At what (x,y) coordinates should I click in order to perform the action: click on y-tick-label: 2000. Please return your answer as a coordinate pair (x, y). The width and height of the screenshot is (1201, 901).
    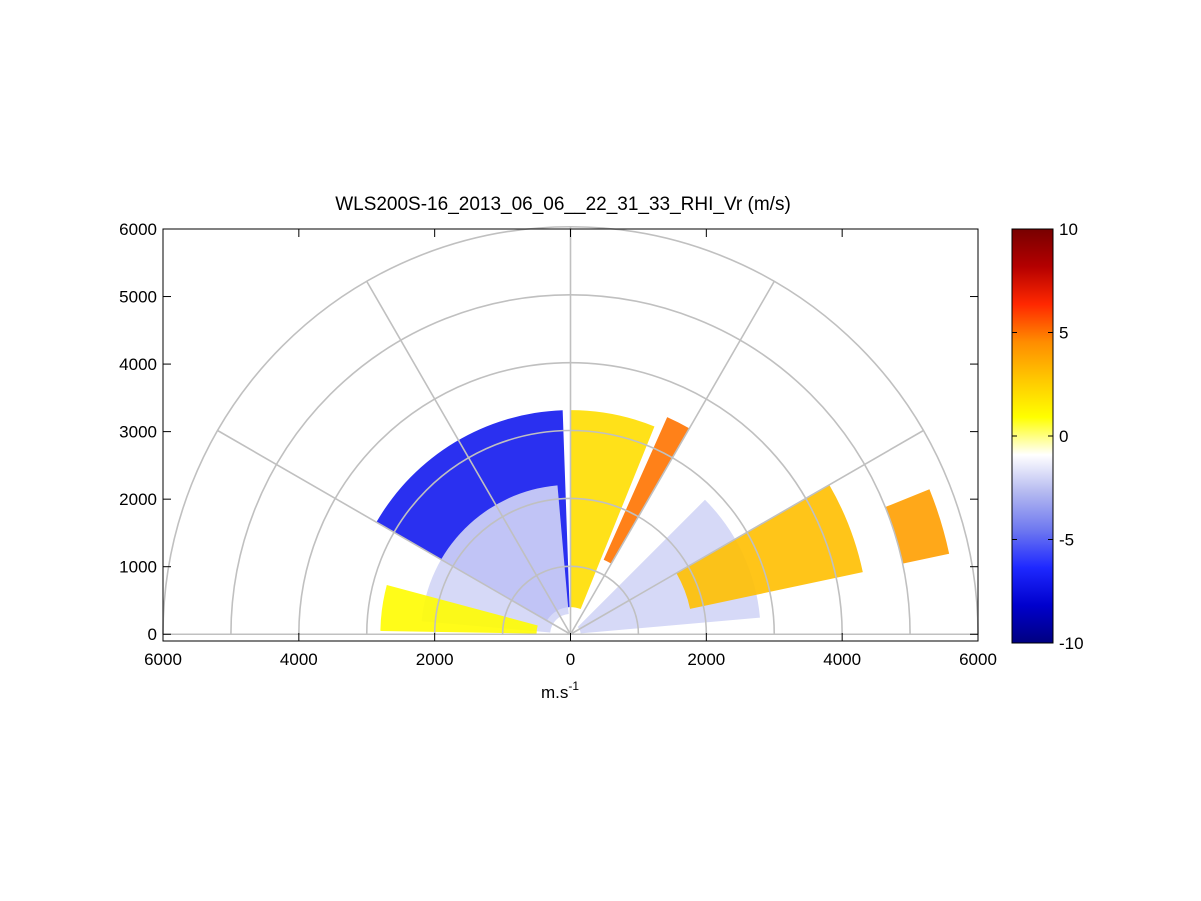
    Looking at the image, I should click on (138, 499).